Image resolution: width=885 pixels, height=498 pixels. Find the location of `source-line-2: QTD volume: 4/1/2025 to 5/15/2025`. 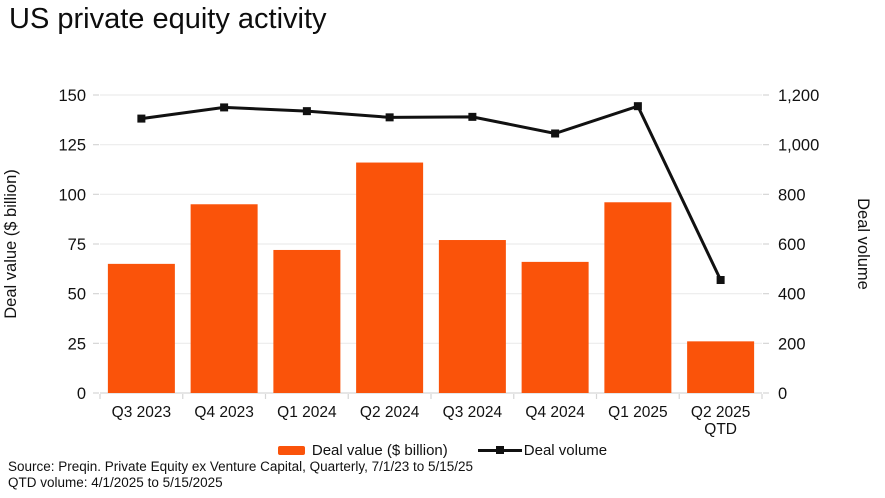

source-line-2: QTD volume: 4/1/2025 to 5/15/2025 is located at coordinates (115, 482).